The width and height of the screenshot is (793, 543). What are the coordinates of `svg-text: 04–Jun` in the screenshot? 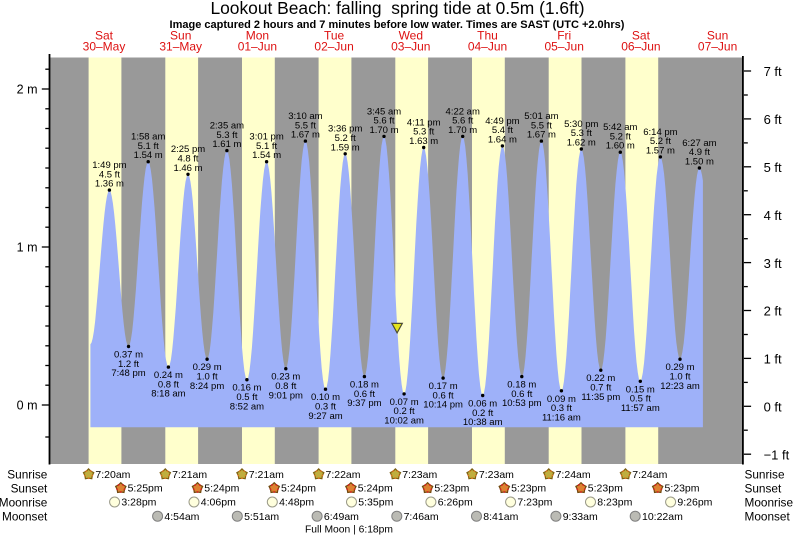 It's located at (487, 46).